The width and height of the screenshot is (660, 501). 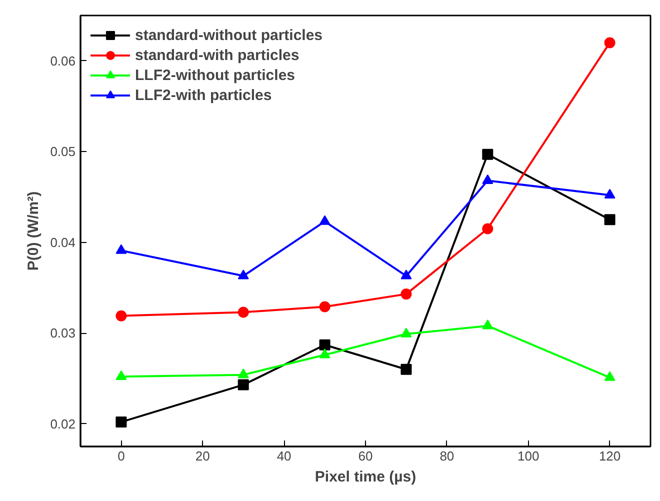 What do you see at coordinates (63, 424) in the screenshot?
I see `y-tick-label: 0.02` at bounding box center [63, 424].